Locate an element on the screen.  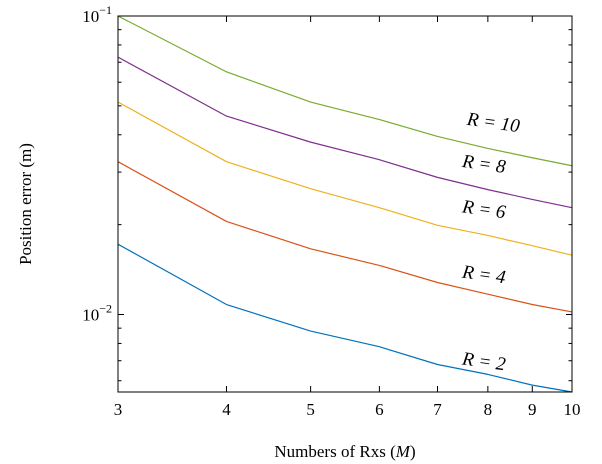
x-tick-label: 8 is located at coordinates (488, 409).